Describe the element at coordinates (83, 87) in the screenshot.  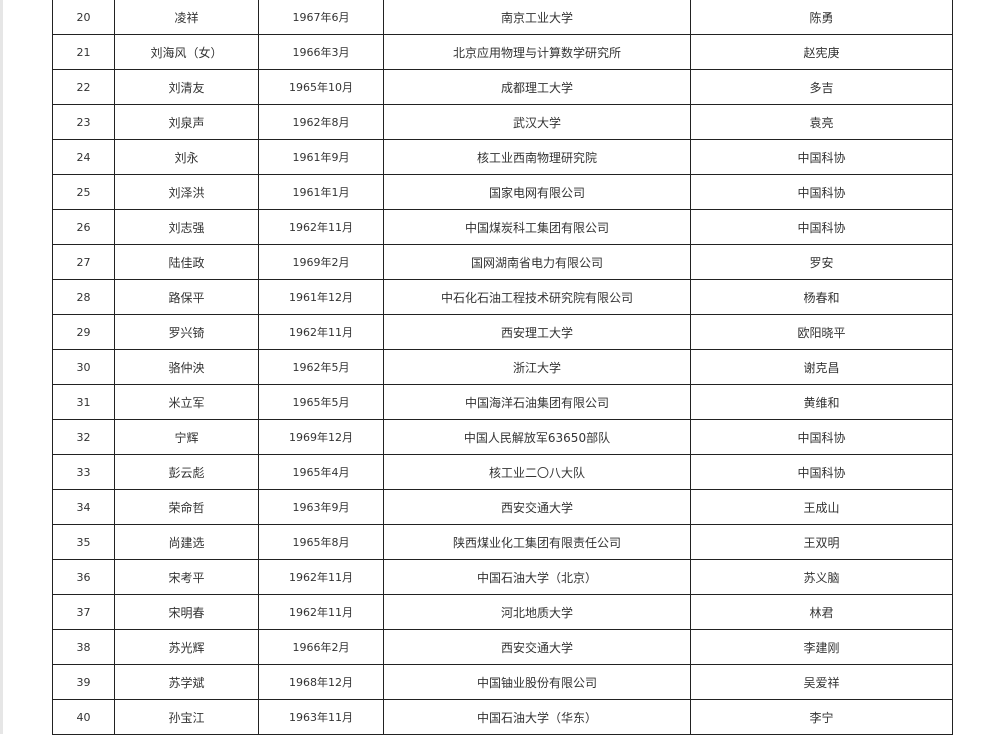
I see `cell-row-number: 22` at that location.